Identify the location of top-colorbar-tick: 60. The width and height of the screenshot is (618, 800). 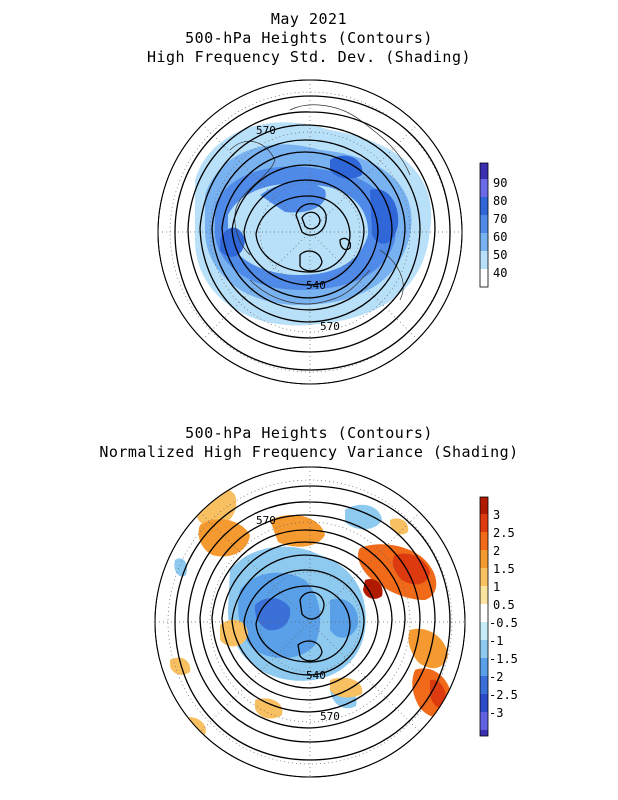
(500, 237).